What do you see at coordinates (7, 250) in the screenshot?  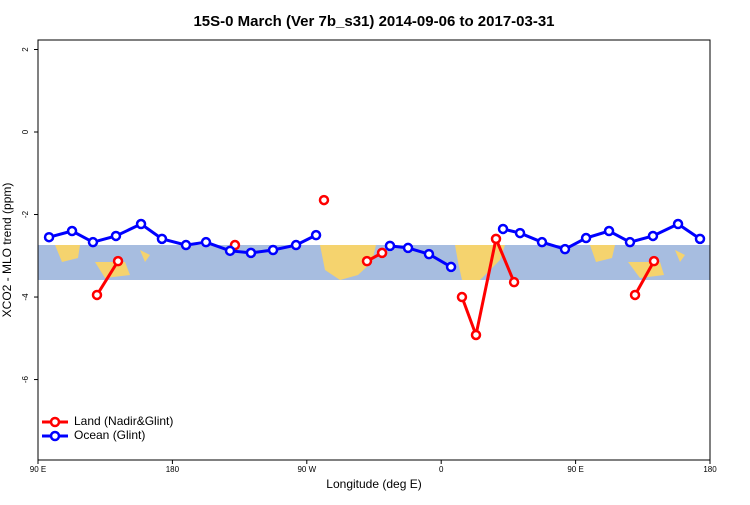 I see `y-axis-label: XCO2 - MLO trend (ppm)` at bounding box center [7, 250].